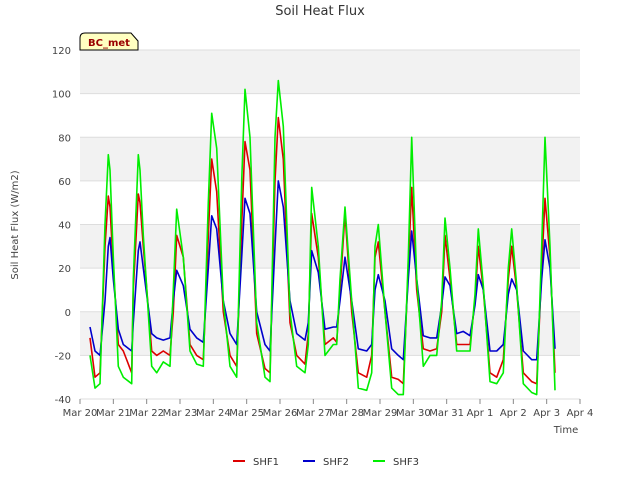 The image size is (640, 480). I want to click on x-axis-title: Time, so click(565, 430).